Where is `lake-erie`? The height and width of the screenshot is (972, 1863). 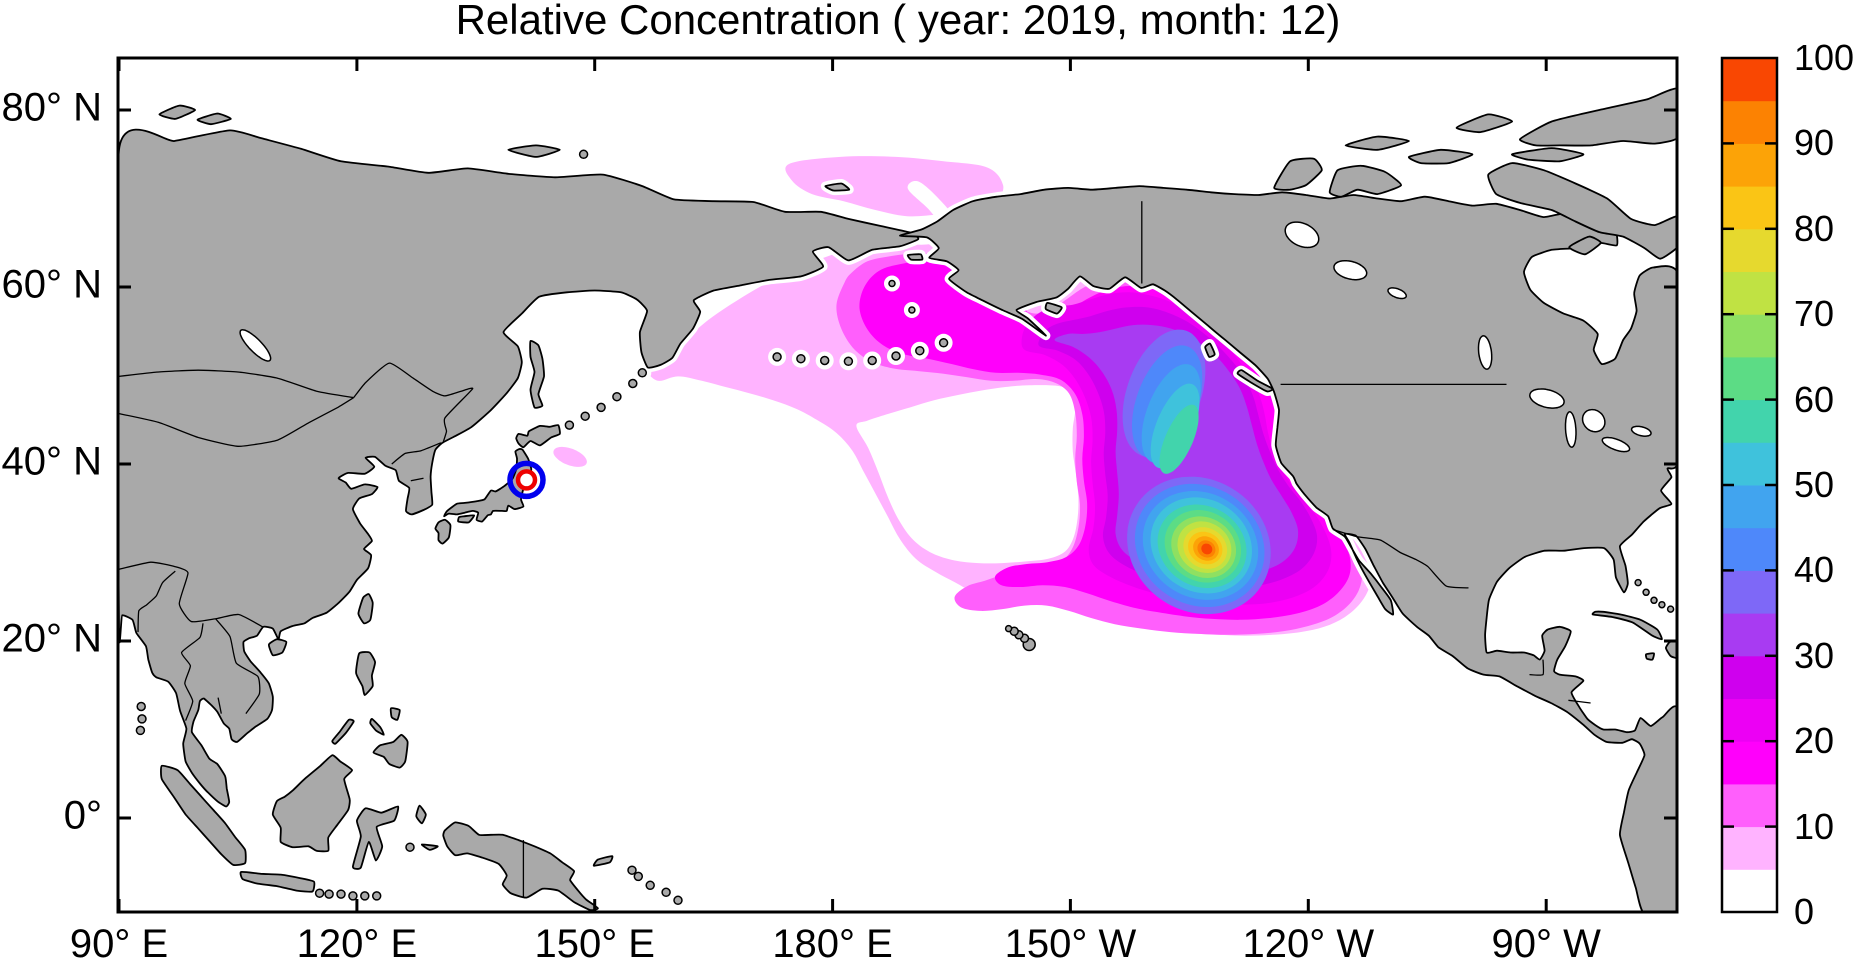 lake-erie is located at coordinates (1616, 444).